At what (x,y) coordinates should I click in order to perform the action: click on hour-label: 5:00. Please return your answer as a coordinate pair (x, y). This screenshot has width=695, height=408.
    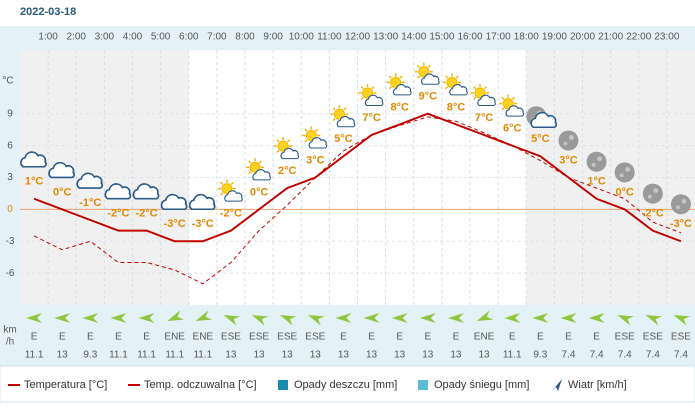
    Looking at the image, I should click on (161, 37).